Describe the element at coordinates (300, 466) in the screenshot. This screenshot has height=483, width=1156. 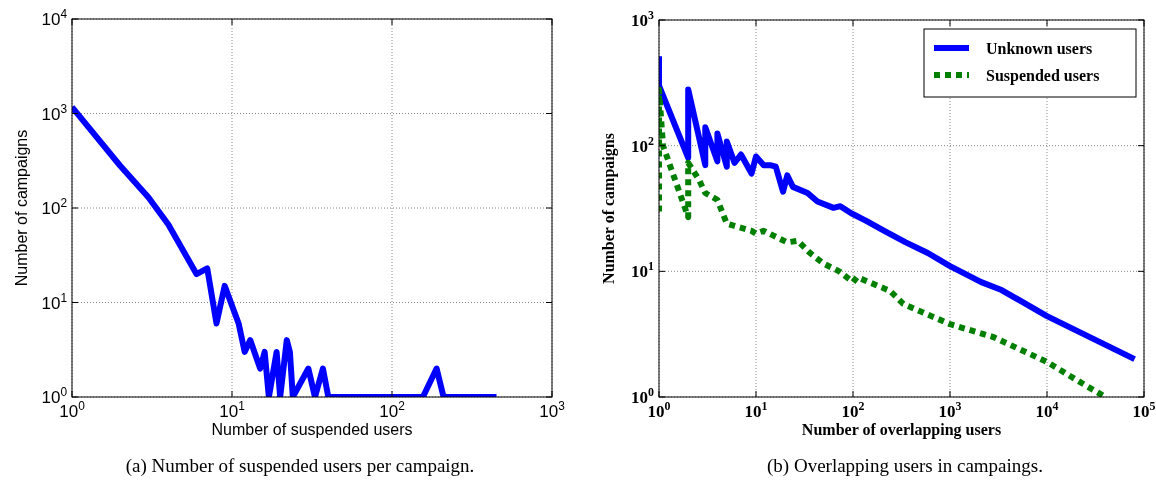
I see `text: (a) Number of suspended users per campaign.` at that location.